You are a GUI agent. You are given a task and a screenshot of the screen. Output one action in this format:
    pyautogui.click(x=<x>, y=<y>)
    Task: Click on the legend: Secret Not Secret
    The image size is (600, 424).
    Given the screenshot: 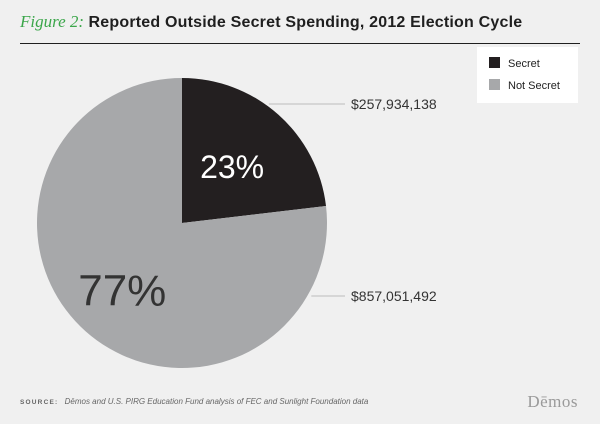 What is the action you would take?
    pyautogui.click(x=527, y=75)
    